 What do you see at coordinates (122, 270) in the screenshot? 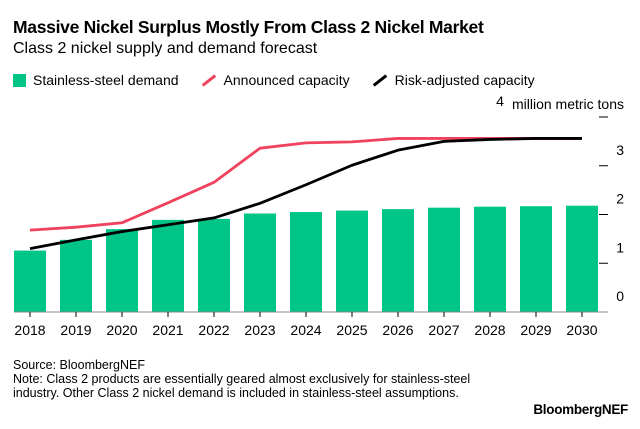
I see `bar-2020` at bounding box center [122, 270].